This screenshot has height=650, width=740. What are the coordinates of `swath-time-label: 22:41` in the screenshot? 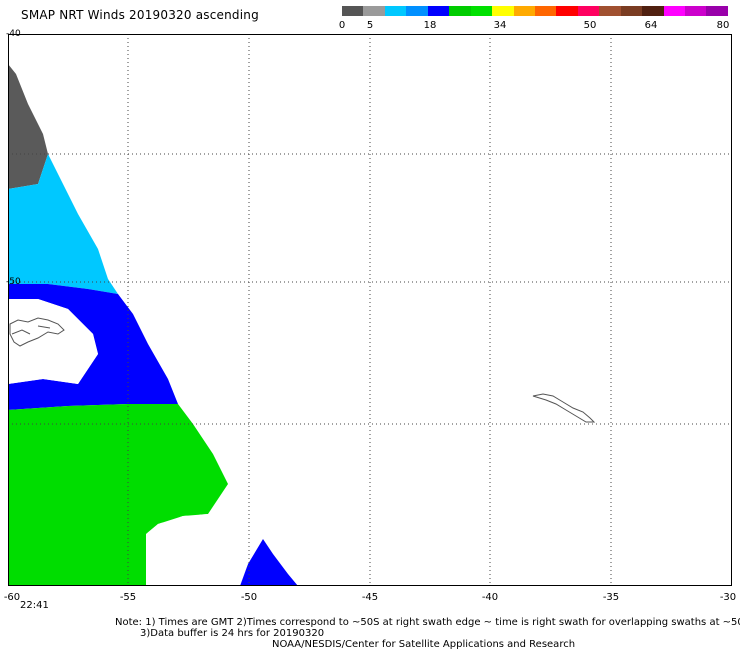 It's located at (34, 605).